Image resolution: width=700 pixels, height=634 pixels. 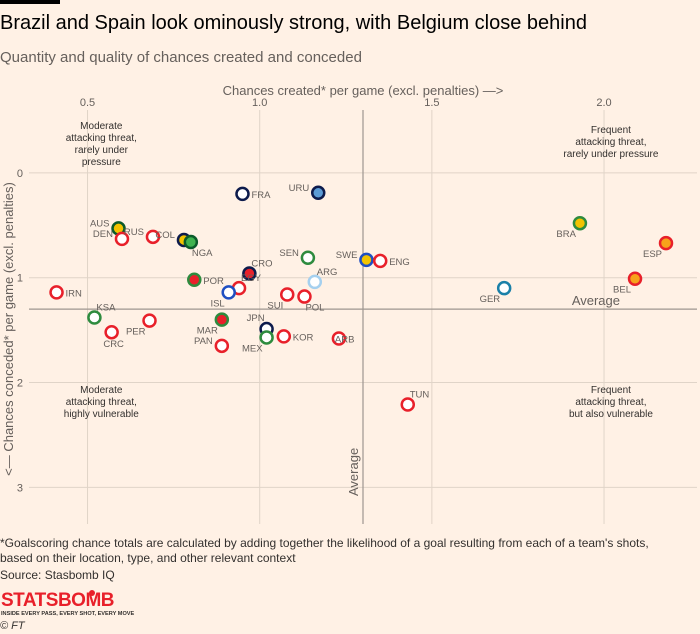 What do you see at coordinates (490, 299) in the screenshot?
I see `team-label-ger: GER` at bounding box center [490, 299].